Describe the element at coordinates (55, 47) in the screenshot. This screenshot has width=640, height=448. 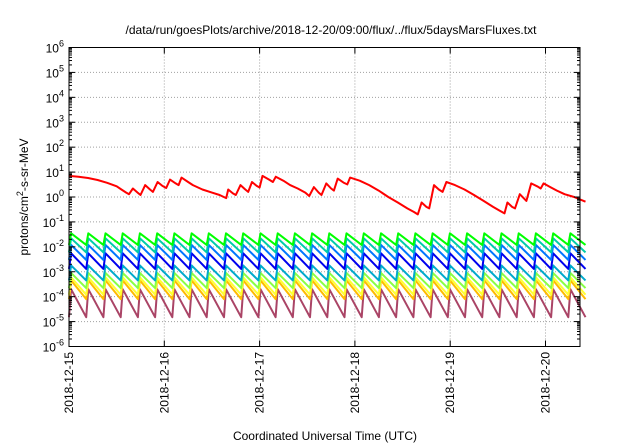
I see `y-tick-label: 10⁶` at that location.